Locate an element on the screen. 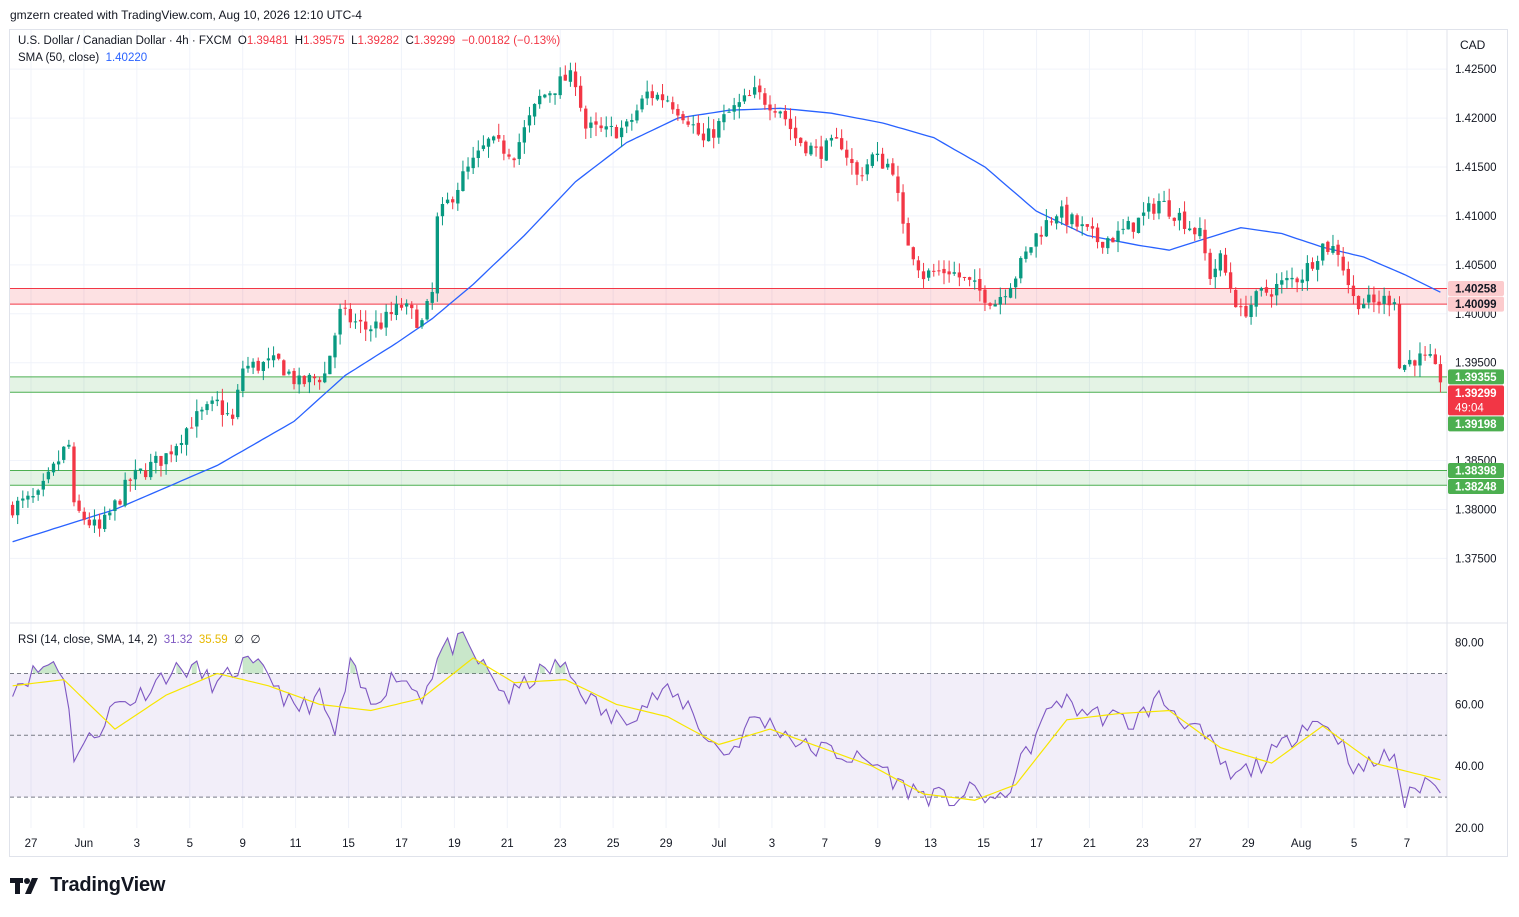 The image size is (1519, 917). time-tick-label: 9 is located at coordinates (878, 844).